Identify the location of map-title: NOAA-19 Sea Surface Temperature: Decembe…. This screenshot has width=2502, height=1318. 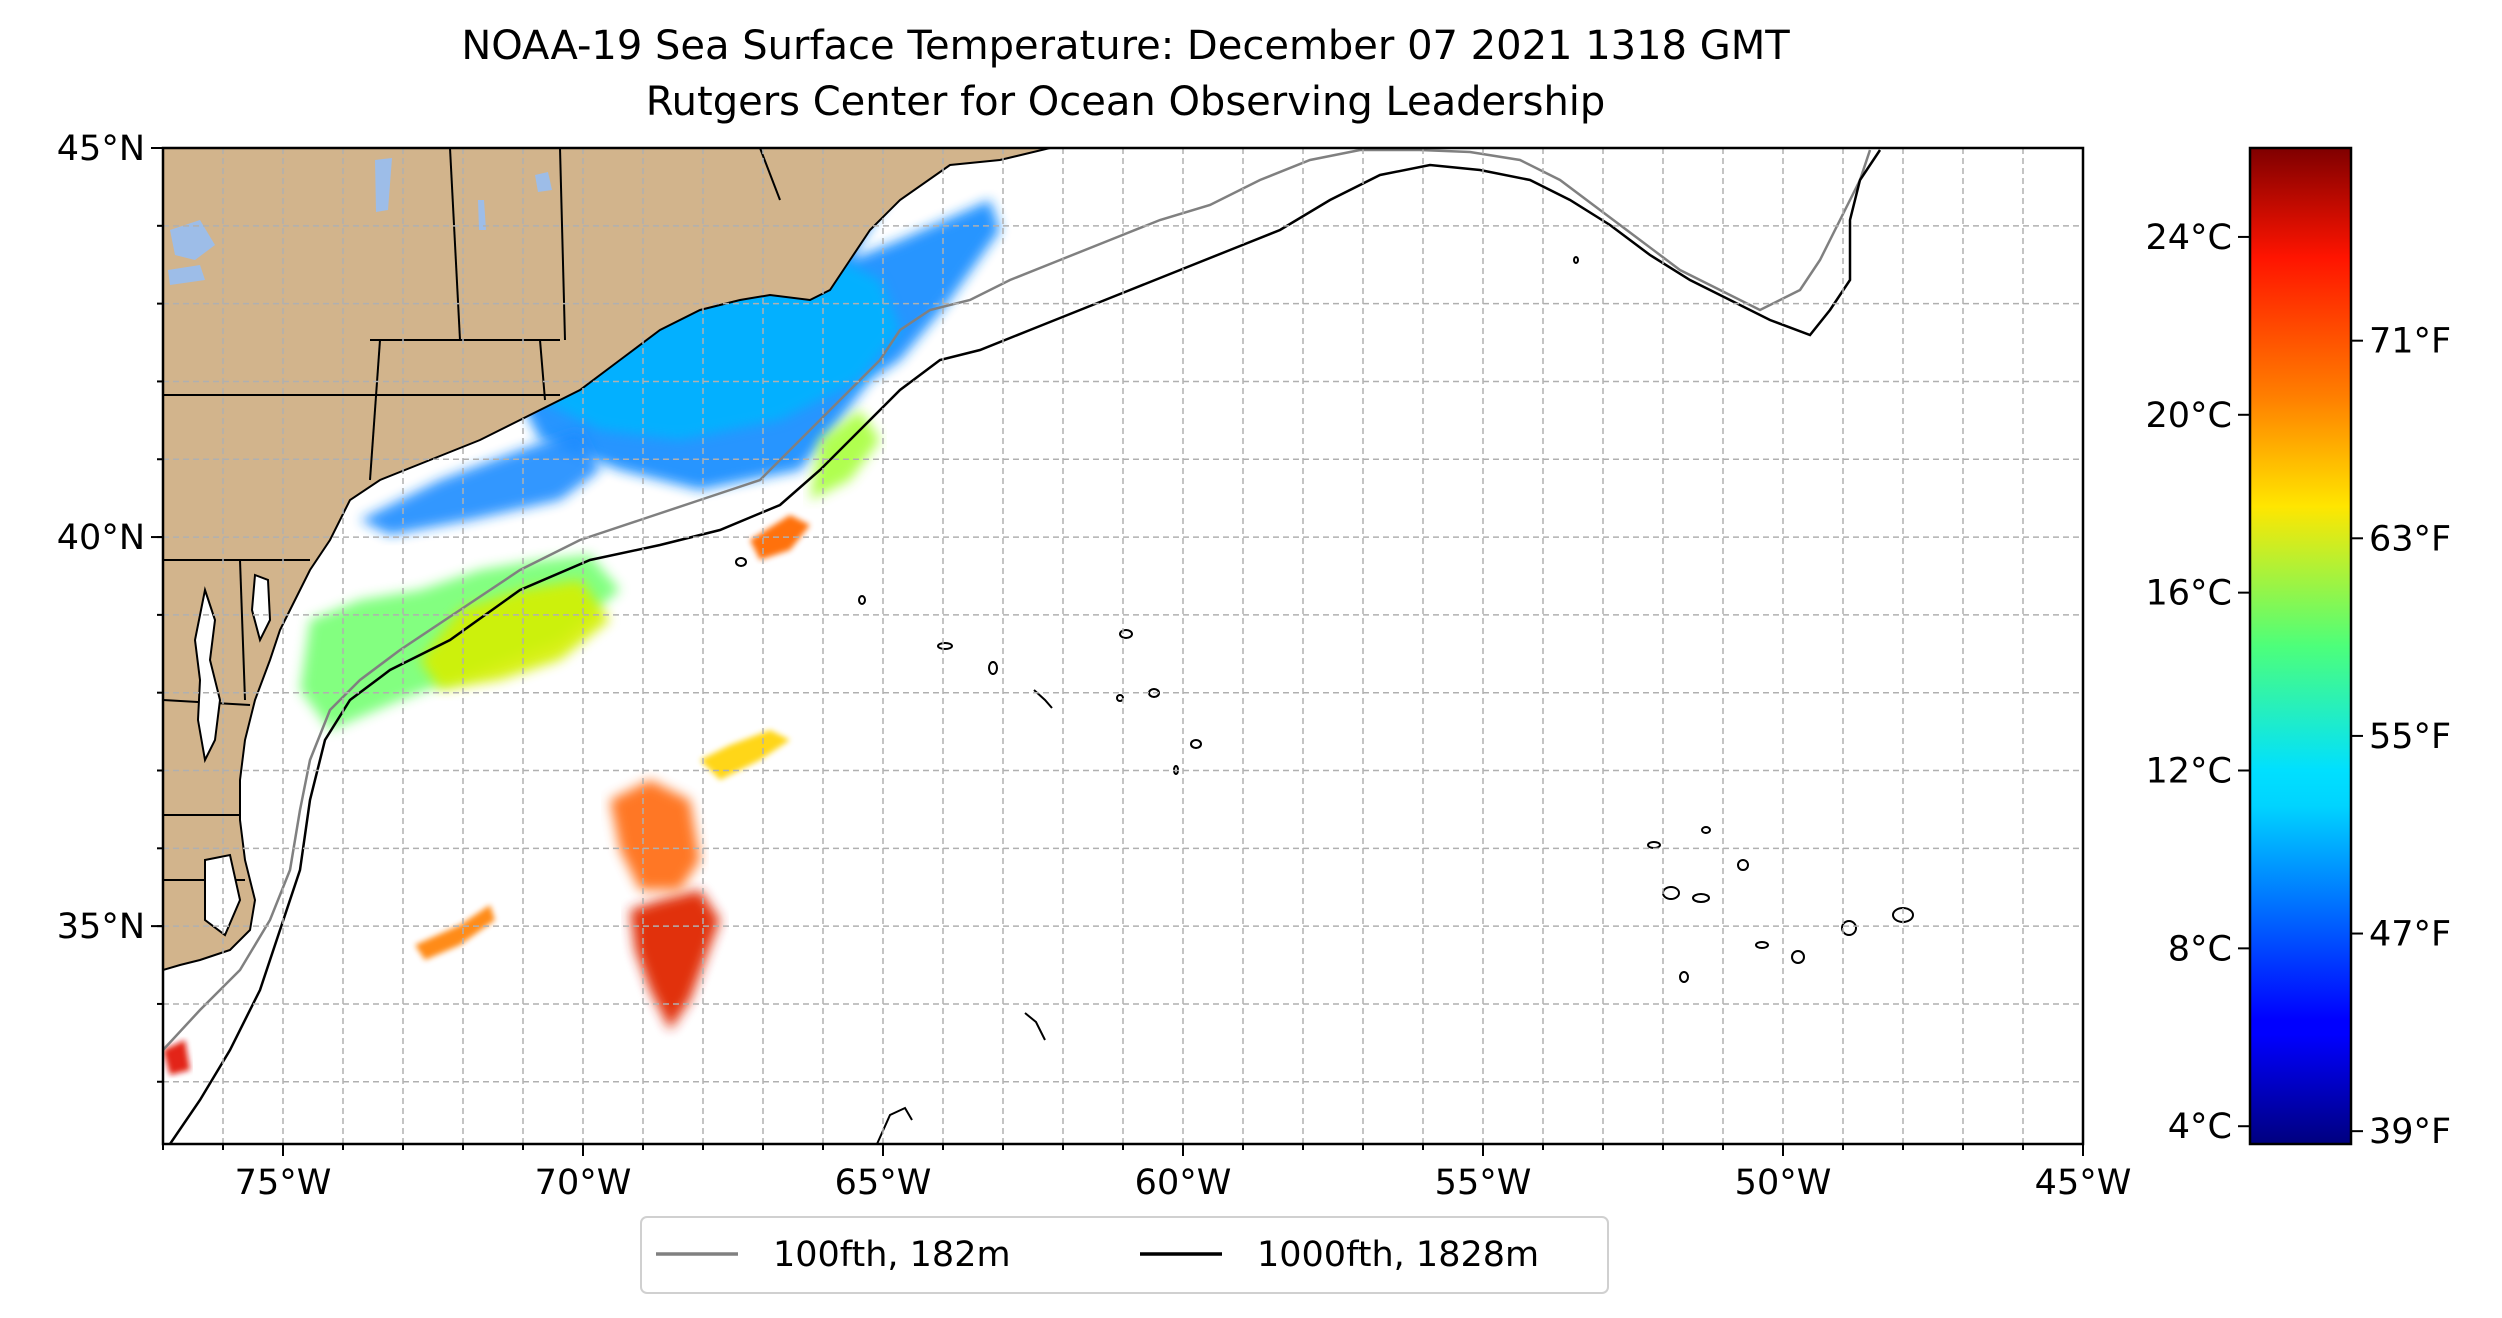
(1125, 46).